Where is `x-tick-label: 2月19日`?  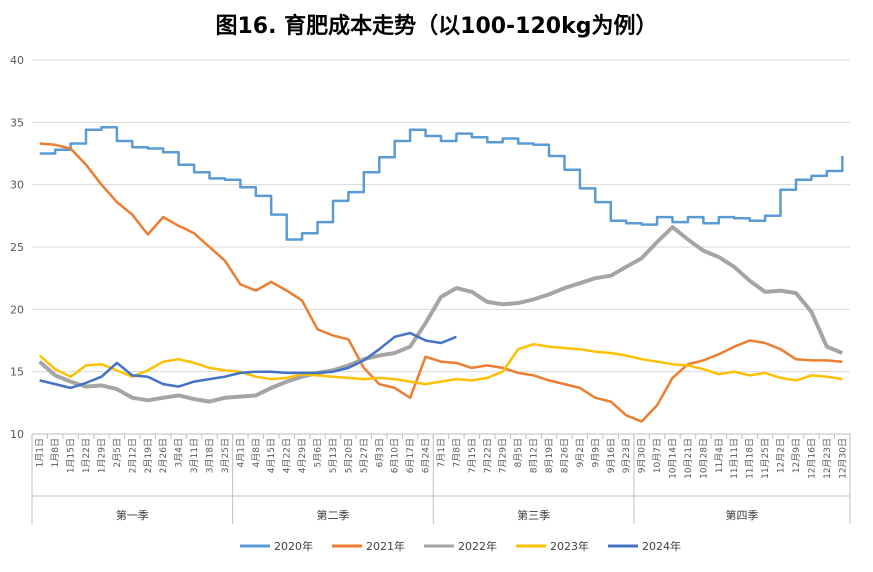
x-tick-label: 2月19日 is located at coordinates (148, 455).